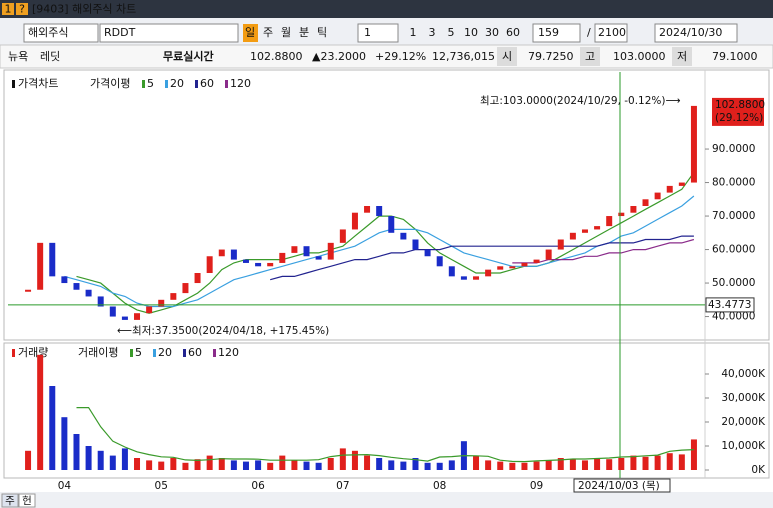  I want to click on feed-label: 무료실시간, so click(188, 56).